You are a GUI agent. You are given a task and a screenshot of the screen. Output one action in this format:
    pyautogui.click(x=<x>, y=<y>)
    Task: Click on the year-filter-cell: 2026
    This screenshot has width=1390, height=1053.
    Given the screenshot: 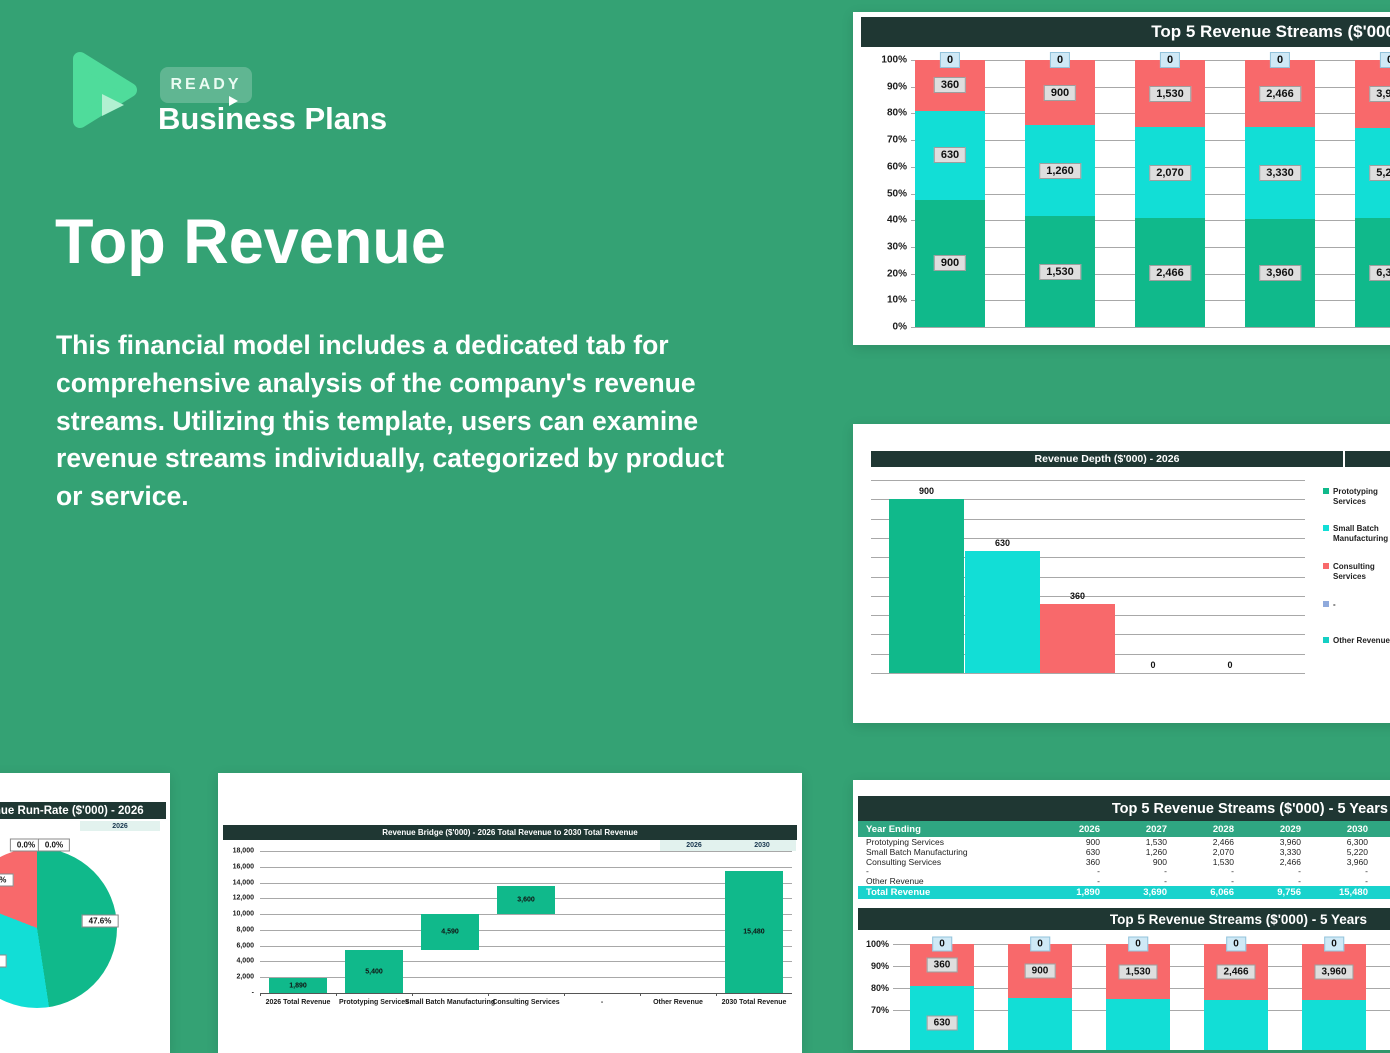 What is the action you would take?
    pyautogui.click(x=120, y=826)
    